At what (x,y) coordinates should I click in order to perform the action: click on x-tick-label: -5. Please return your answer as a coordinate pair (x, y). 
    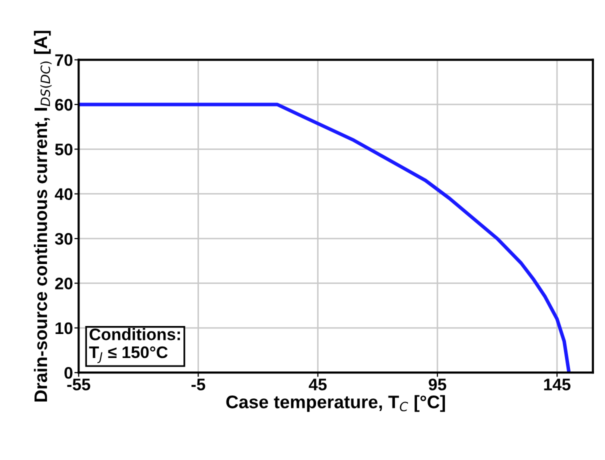
    Looking at the image, I should click on (198, 384).